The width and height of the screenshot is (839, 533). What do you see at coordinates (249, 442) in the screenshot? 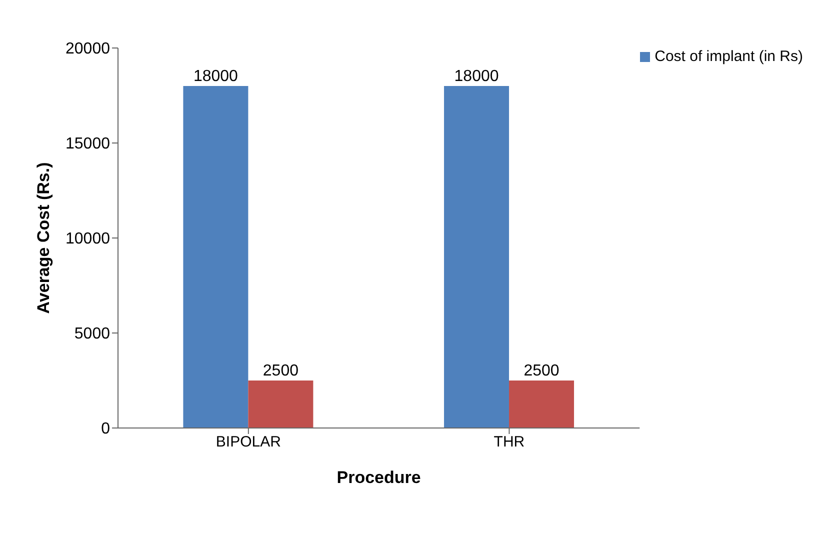
I see `x-tick-label: BIPOLAR` at bounding box center [249, 442].